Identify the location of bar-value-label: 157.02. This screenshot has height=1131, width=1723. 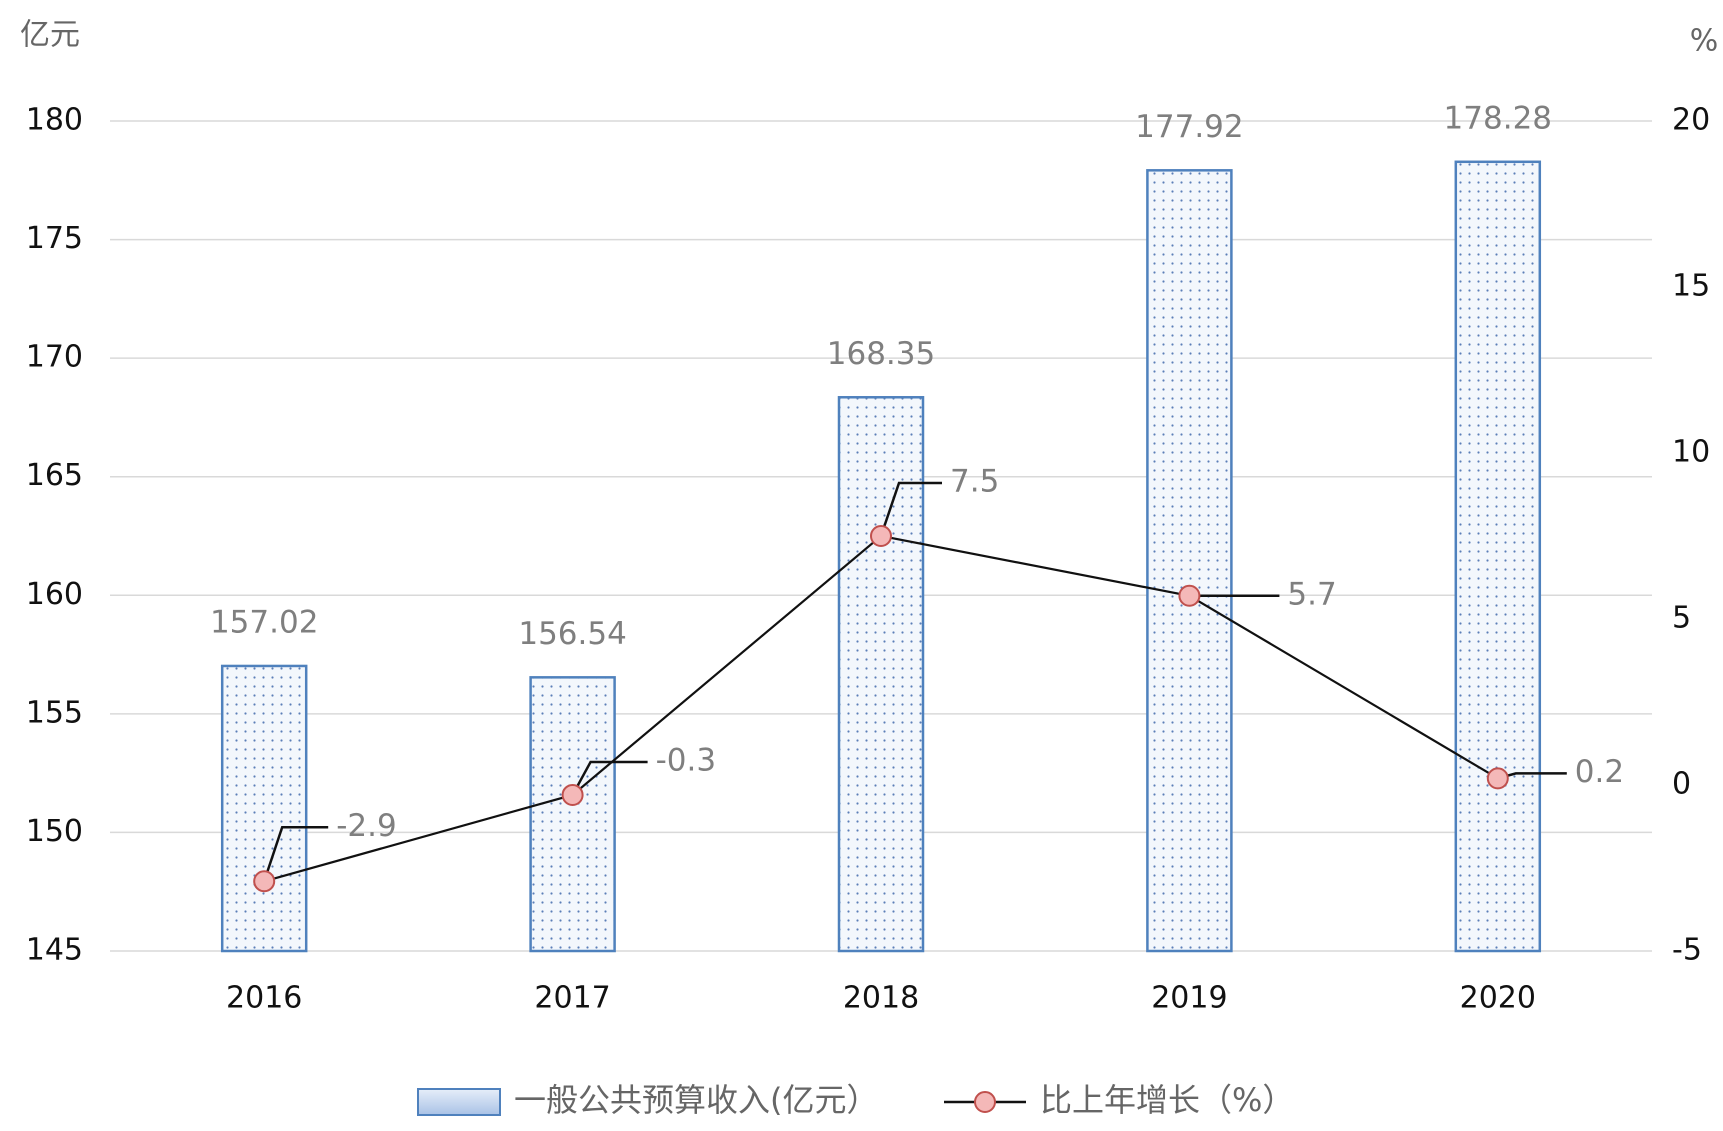
(264, 622).